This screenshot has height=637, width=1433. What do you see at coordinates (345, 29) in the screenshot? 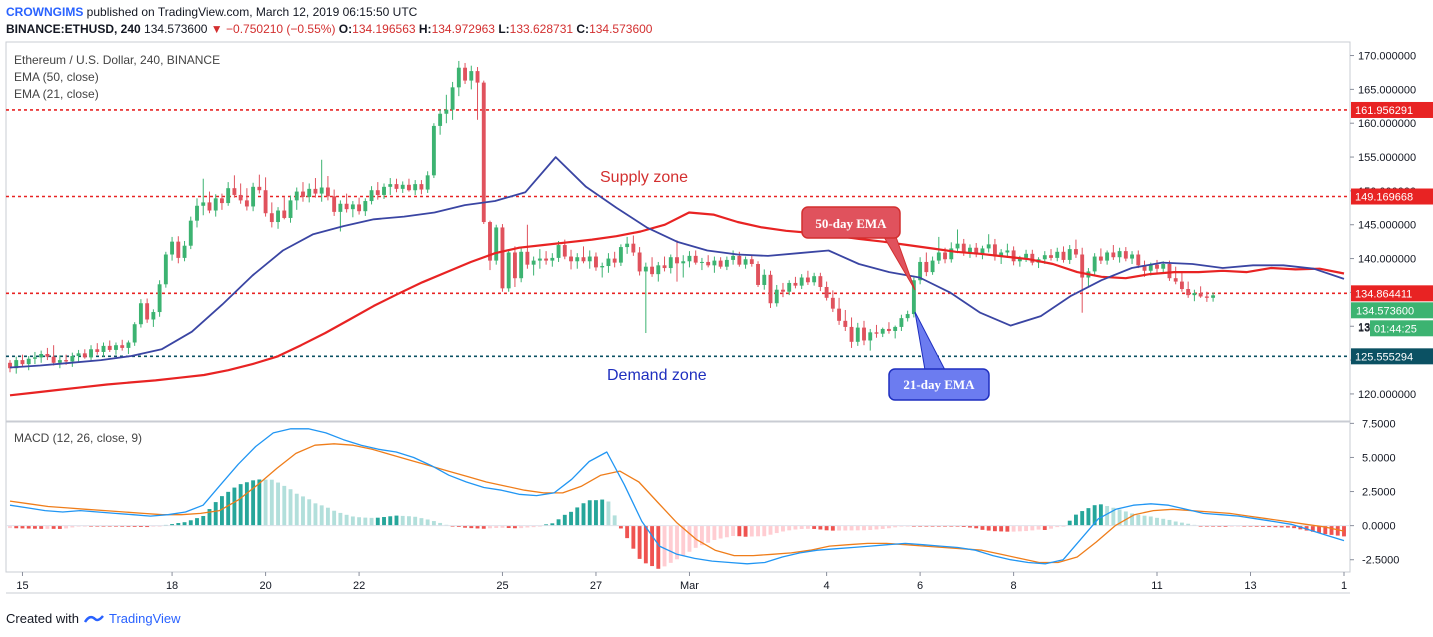
I see `open-label: O:` at bounding box center [345, 29].